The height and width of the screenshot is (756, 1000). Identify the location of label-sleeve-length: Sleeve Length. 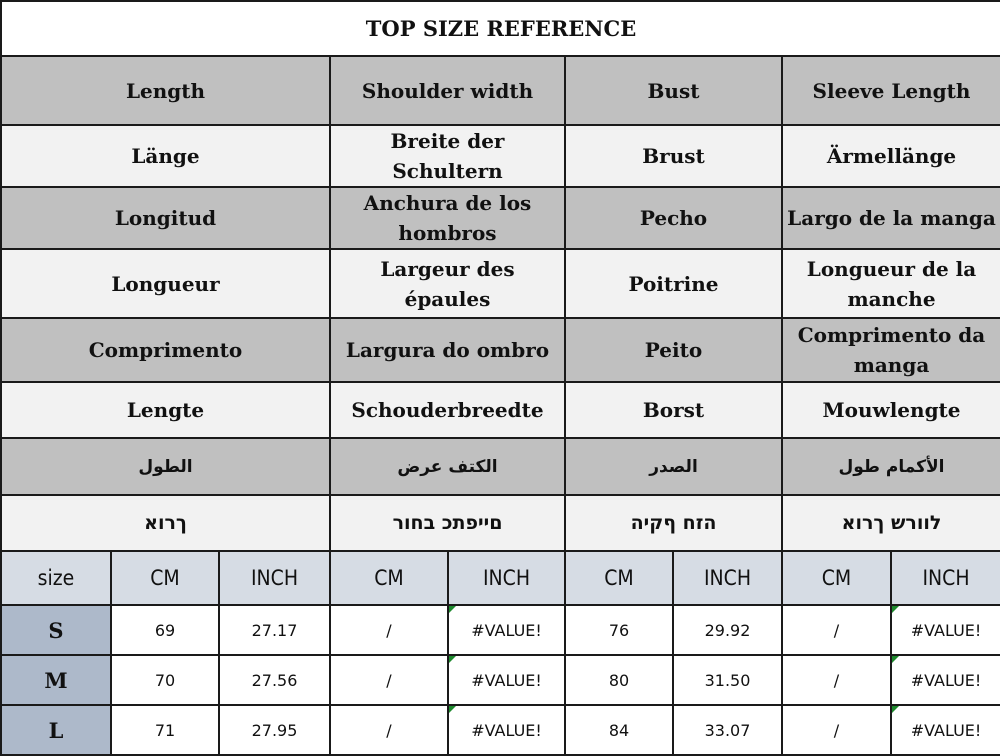
(890, 90).